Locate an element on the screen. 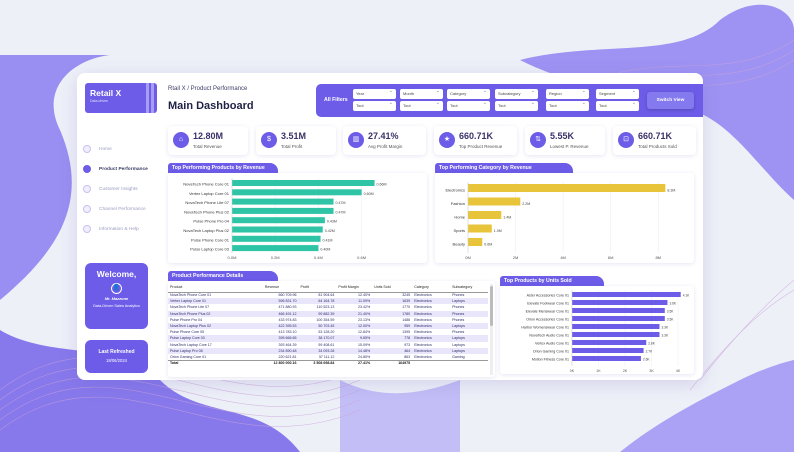 The height and width of the screenshot is (452, 794). user-avatar-icon: 👤 is located at coordinates (116, 288).